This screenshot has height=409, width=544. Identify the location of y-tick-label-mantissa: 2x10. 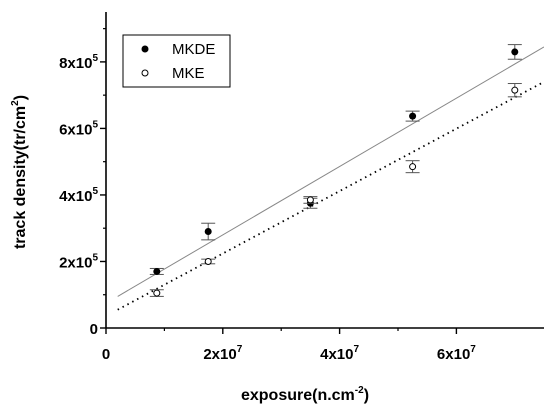
(75, 262).